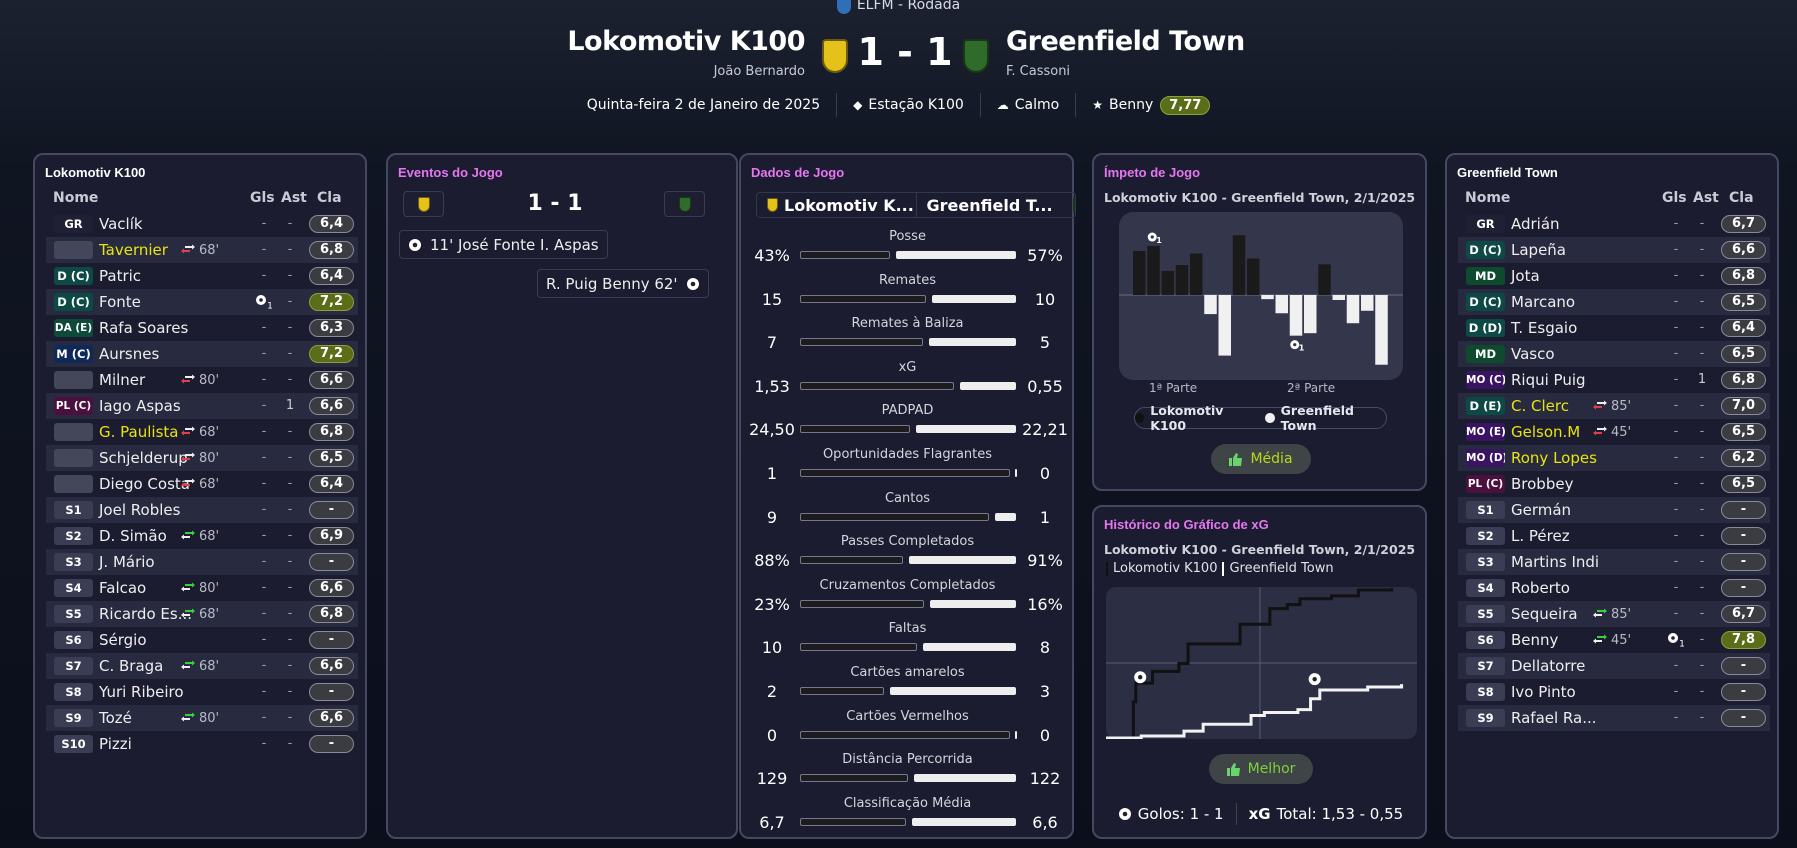 The height and width of the screenshot is (848, 1797). Describe the element at coordinates (202, 250) in the screenshot. I see `player-row: Tavernier 68' - - 6,8` at that location.